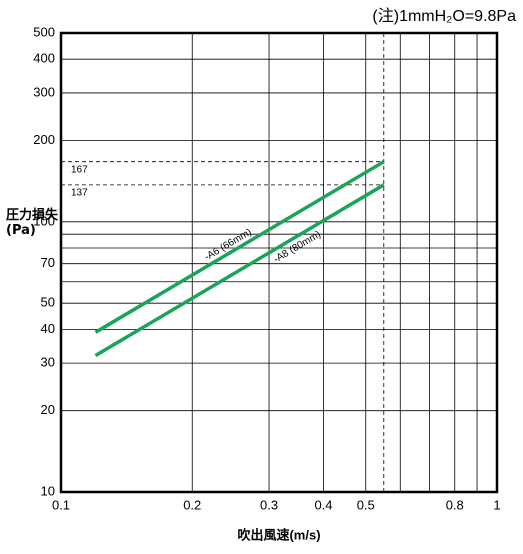 The height and width of the screenshot is (554, 523). What do you see at coordinates (32, 223) in the screenshot?
I see `y-axis-label: 圧力損失(Pa)` at bounding box center [32, 223].